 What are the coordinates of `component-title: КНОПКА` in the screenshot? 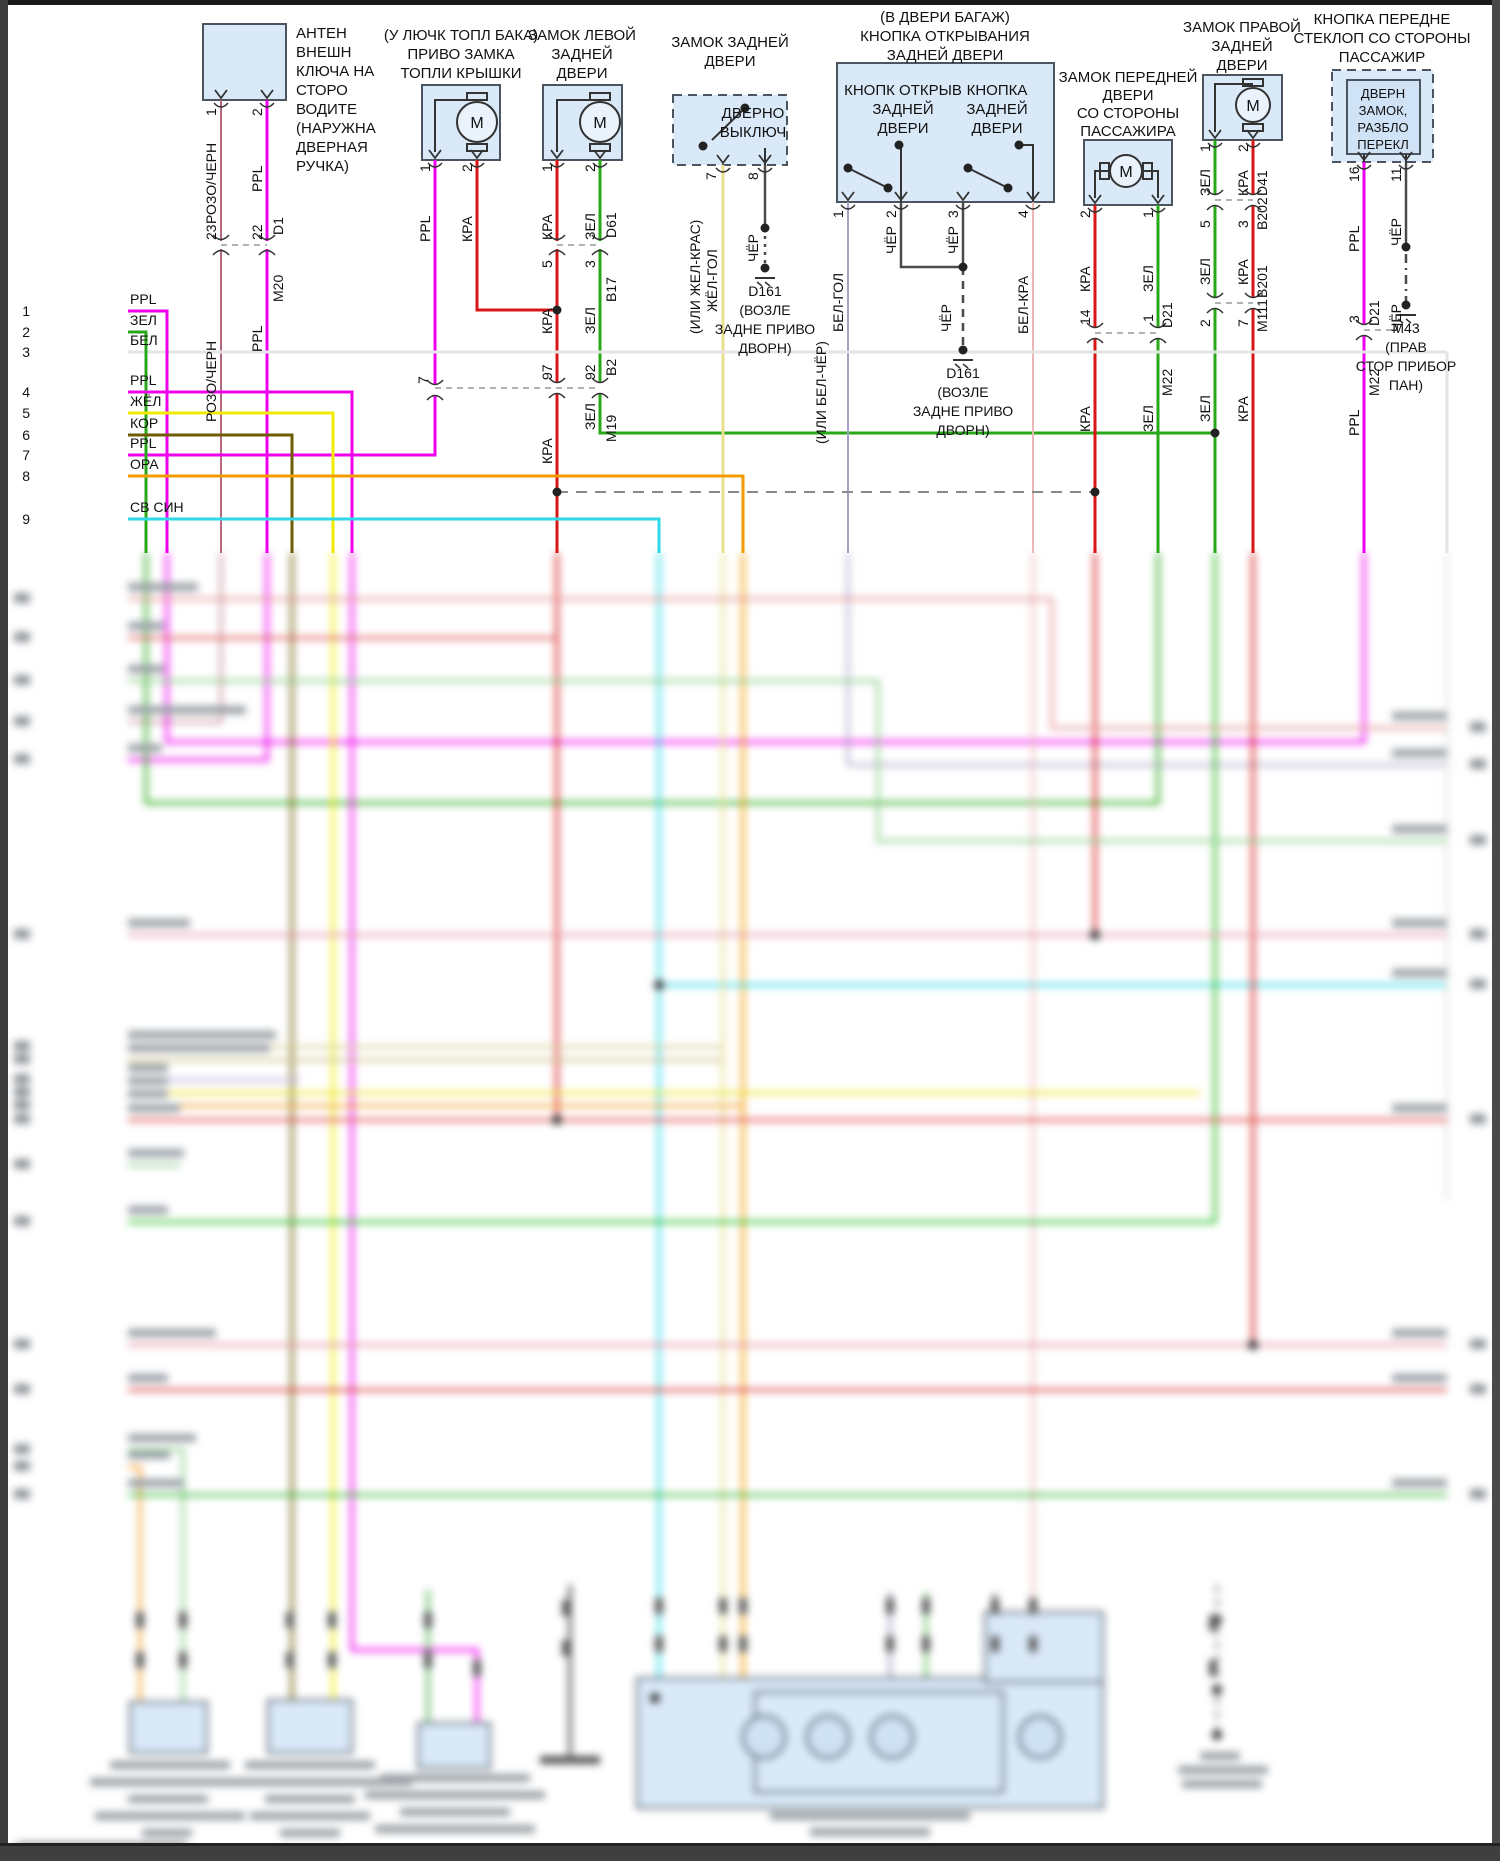 It's located at (997, 90).